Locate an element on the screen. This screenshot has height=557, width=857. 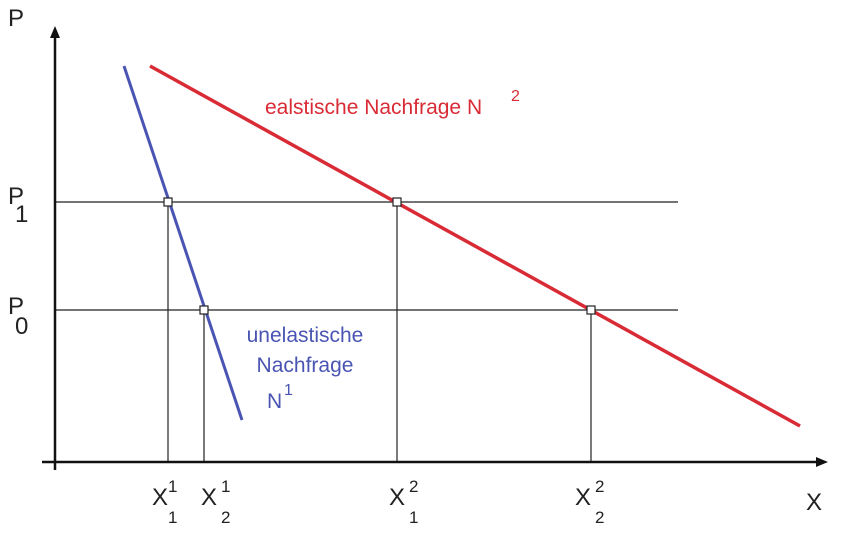
tick-x22-sup: 2 is located at coordinates (599, 486).